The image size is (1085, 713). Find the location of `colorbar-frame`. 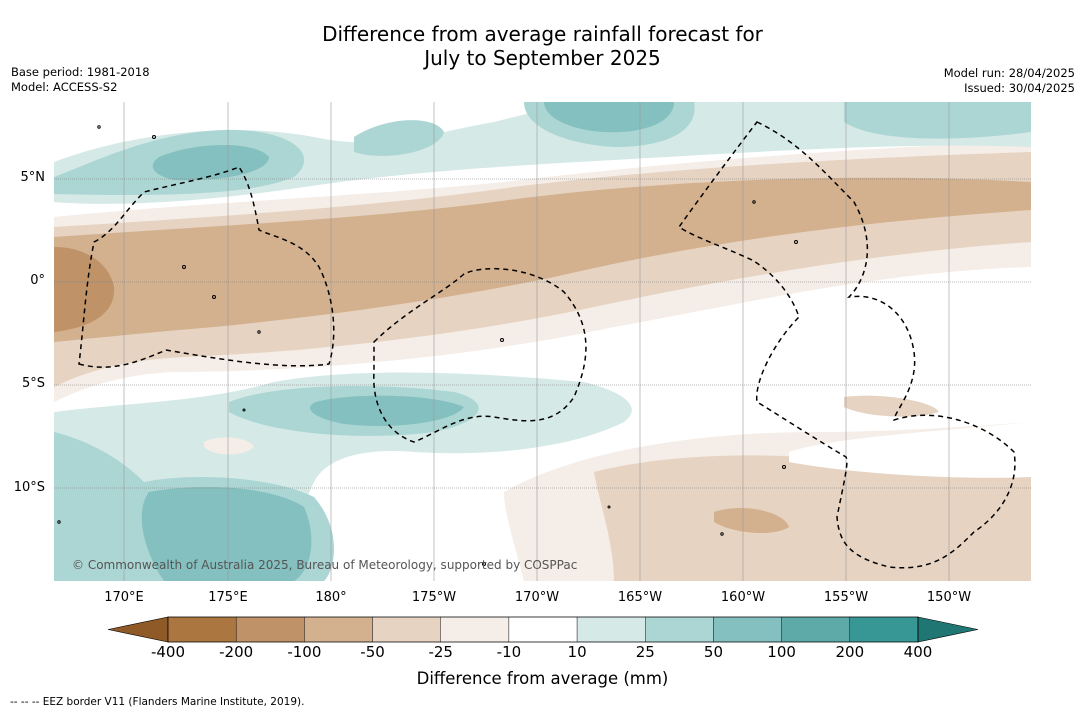

colorbar-frame is located at coordinates (543, 629).